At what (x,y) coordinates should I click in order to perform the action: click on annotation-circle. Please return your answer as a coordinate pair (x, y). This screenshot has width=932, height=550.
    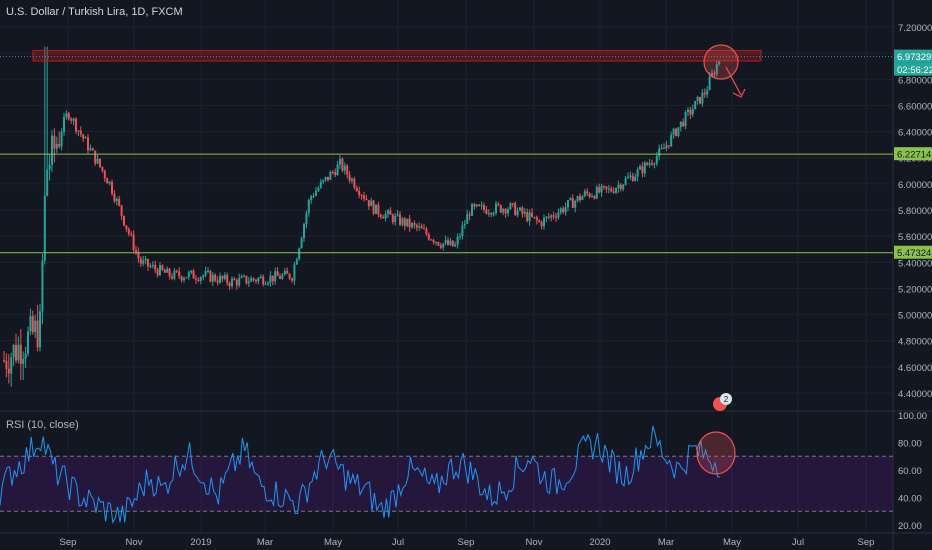
    Looking at the image, I should click on (721, 62).